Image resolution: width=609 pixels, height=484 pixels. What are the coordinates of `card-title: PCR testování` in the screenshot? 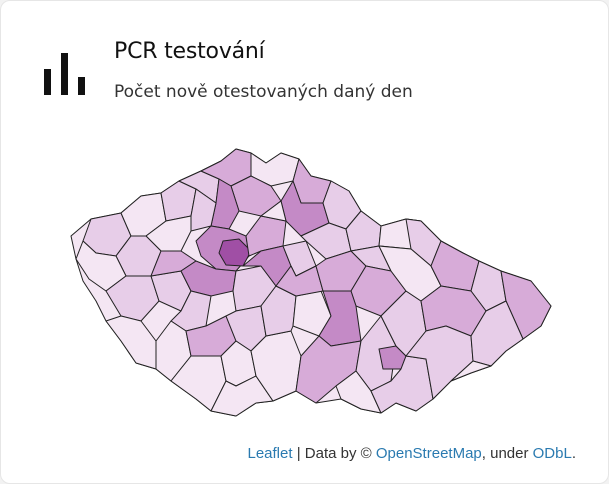 It's located at (189, 51).